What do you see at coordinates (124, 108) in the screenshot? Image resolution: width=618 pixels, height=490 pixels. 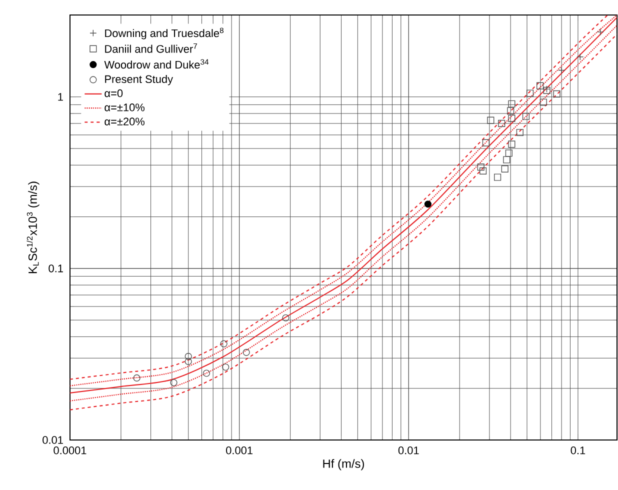 I see `legend-label: α=±10%` at bounding box center [124, 108].